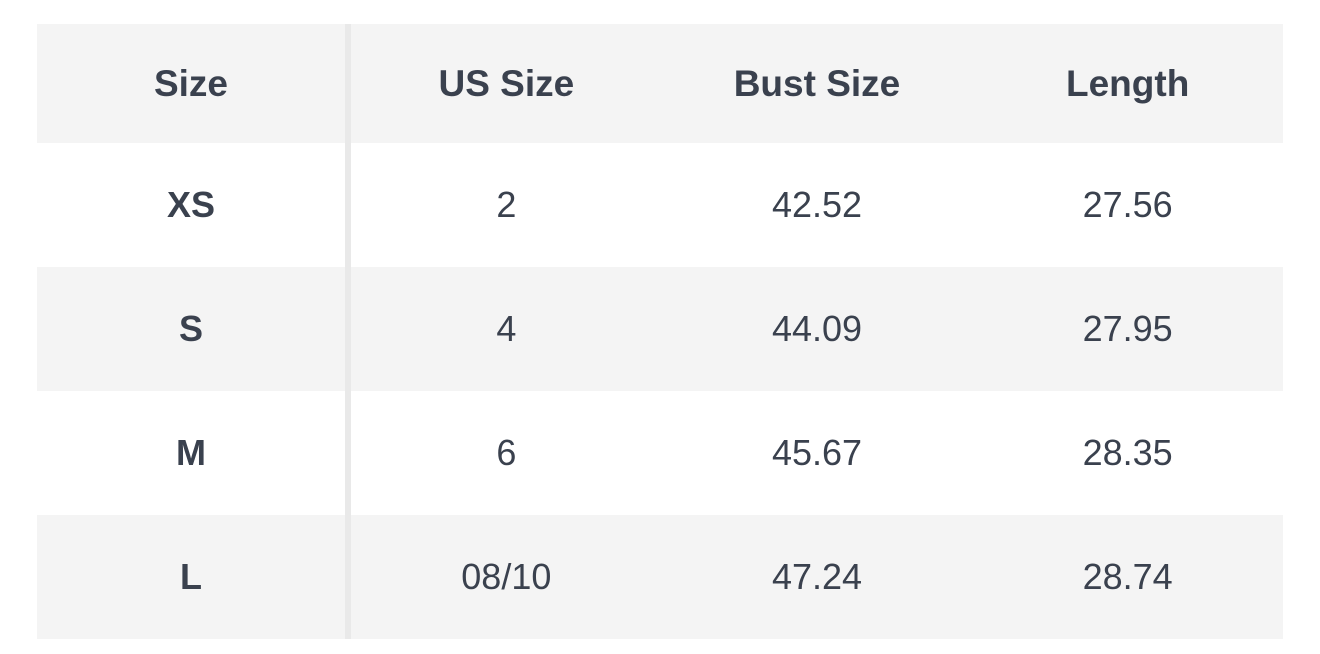 The image size is (1320, 654). Describe the element at coordinates (506, 205) in the screenshot. I see `cell-us-size: 2` at that location.